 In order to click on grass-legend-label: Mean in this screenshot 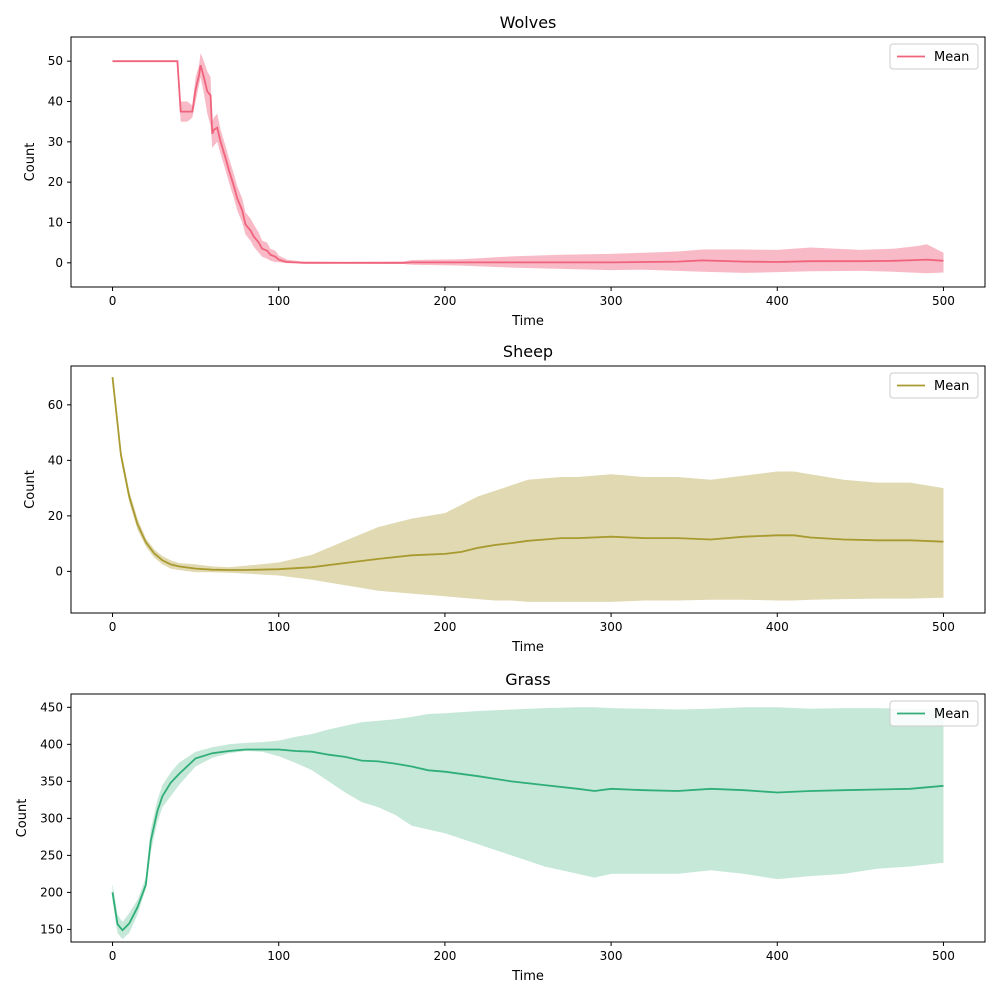, I will do `click(951, 714)`.